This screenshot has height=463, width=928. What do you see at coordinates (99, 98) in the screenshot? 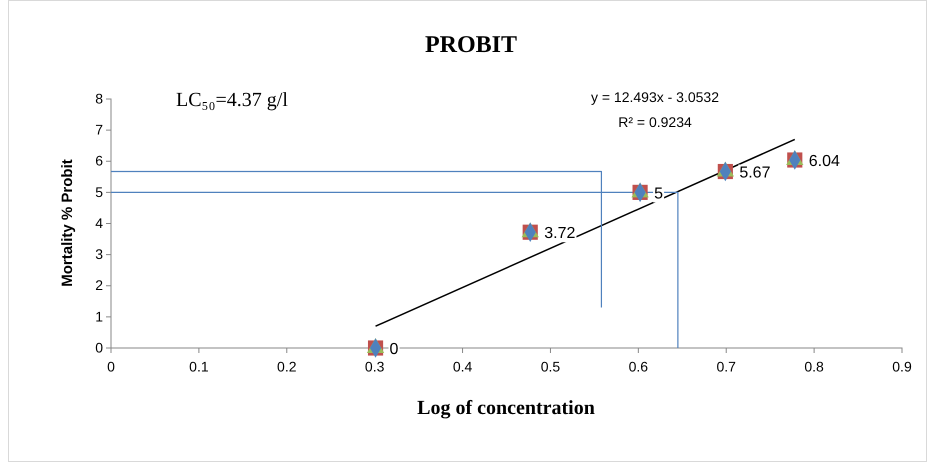
I see `y-tick-label: 8` at bounding box center [99, 98].